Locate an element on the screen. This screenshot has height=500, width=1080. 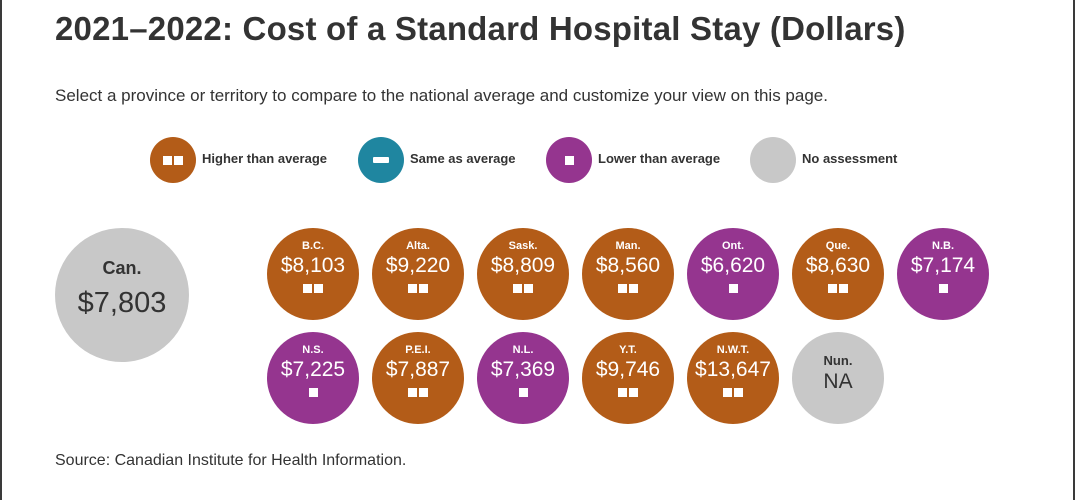
jurisdiction-value: $8,630 is located at coordinates (838, 265).